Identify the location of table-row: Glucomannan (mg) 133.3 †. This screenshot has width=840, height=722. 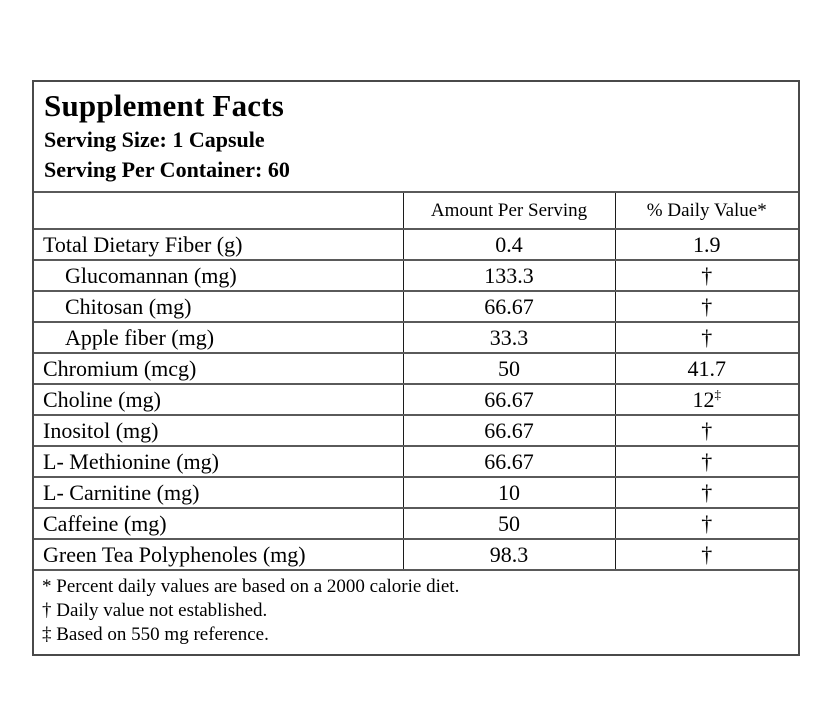
(416, 276).